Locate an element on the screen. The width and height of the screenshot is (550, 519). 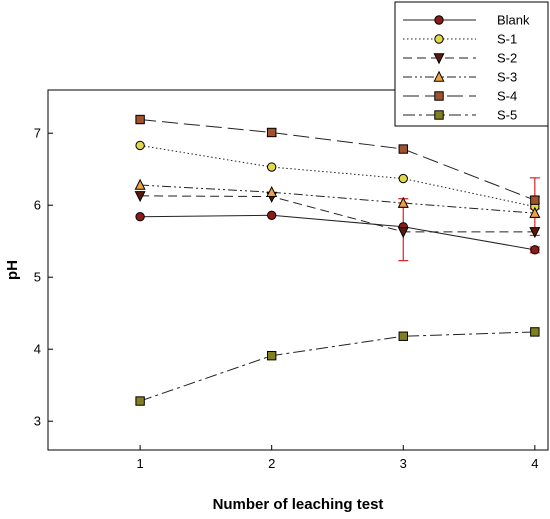
y-tick-label: 5 is located at coordinates (37, 277).